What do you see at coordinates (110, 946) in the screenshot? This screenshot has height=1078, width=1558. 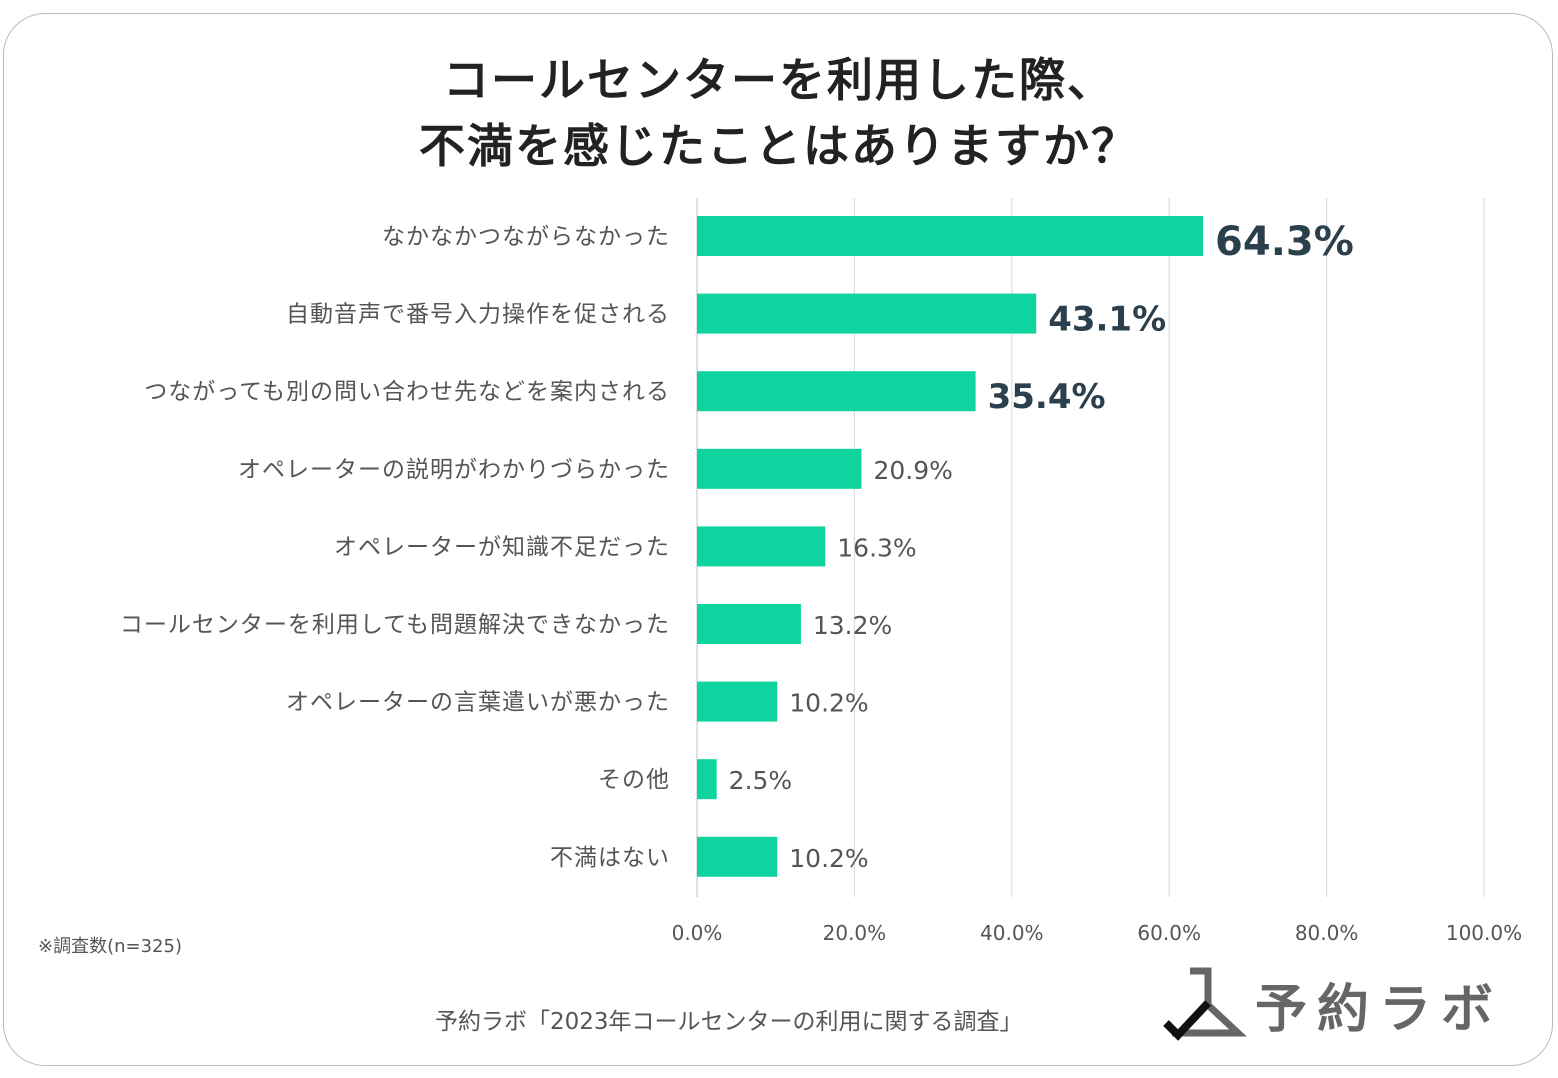 I see `sample-size-note: ※調査数(n=325)` at bounding box center [110, 946].